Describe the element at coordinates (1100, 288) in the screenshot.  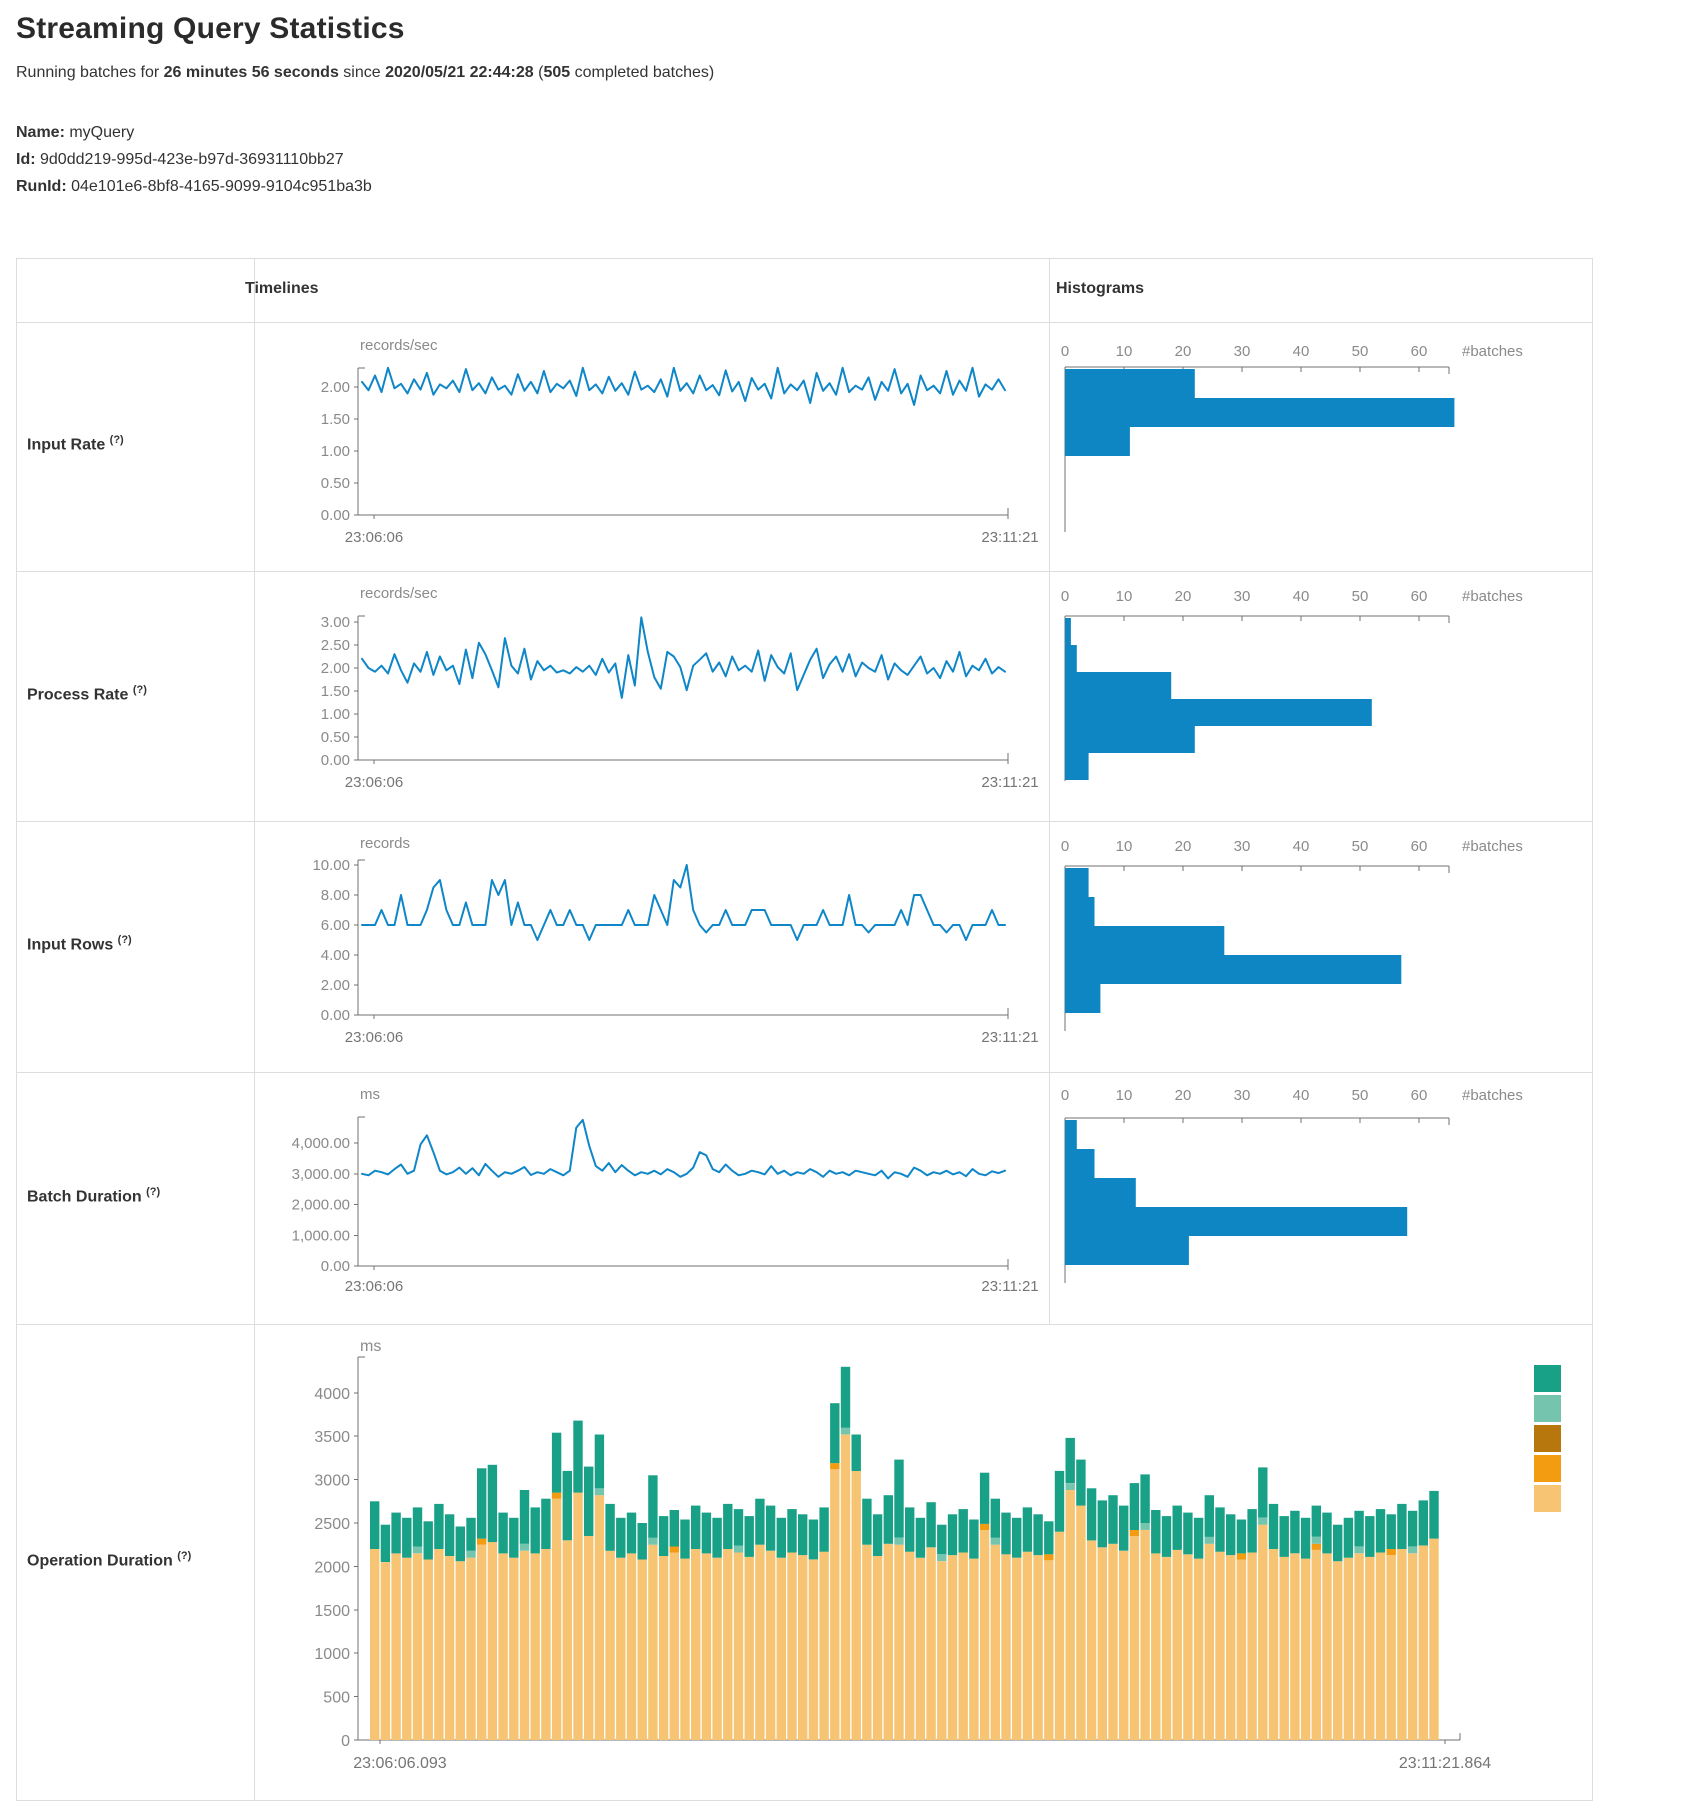
I see `histograms-column-header: Histograms` at that location.